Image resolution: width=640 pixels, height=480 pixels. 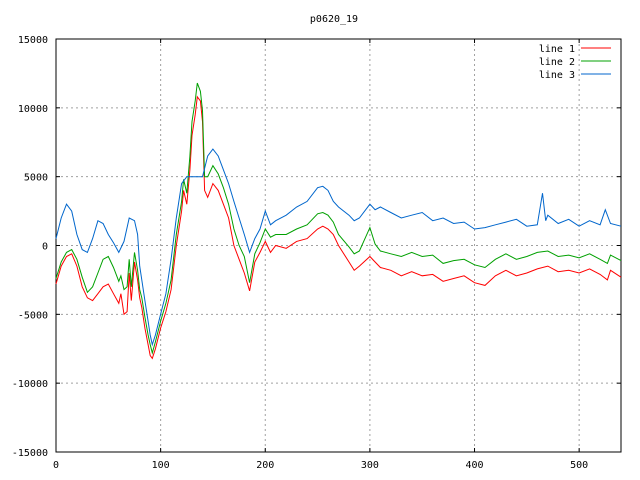 I want to click on y-tick-label: -5000, so click(x=33, y=315).